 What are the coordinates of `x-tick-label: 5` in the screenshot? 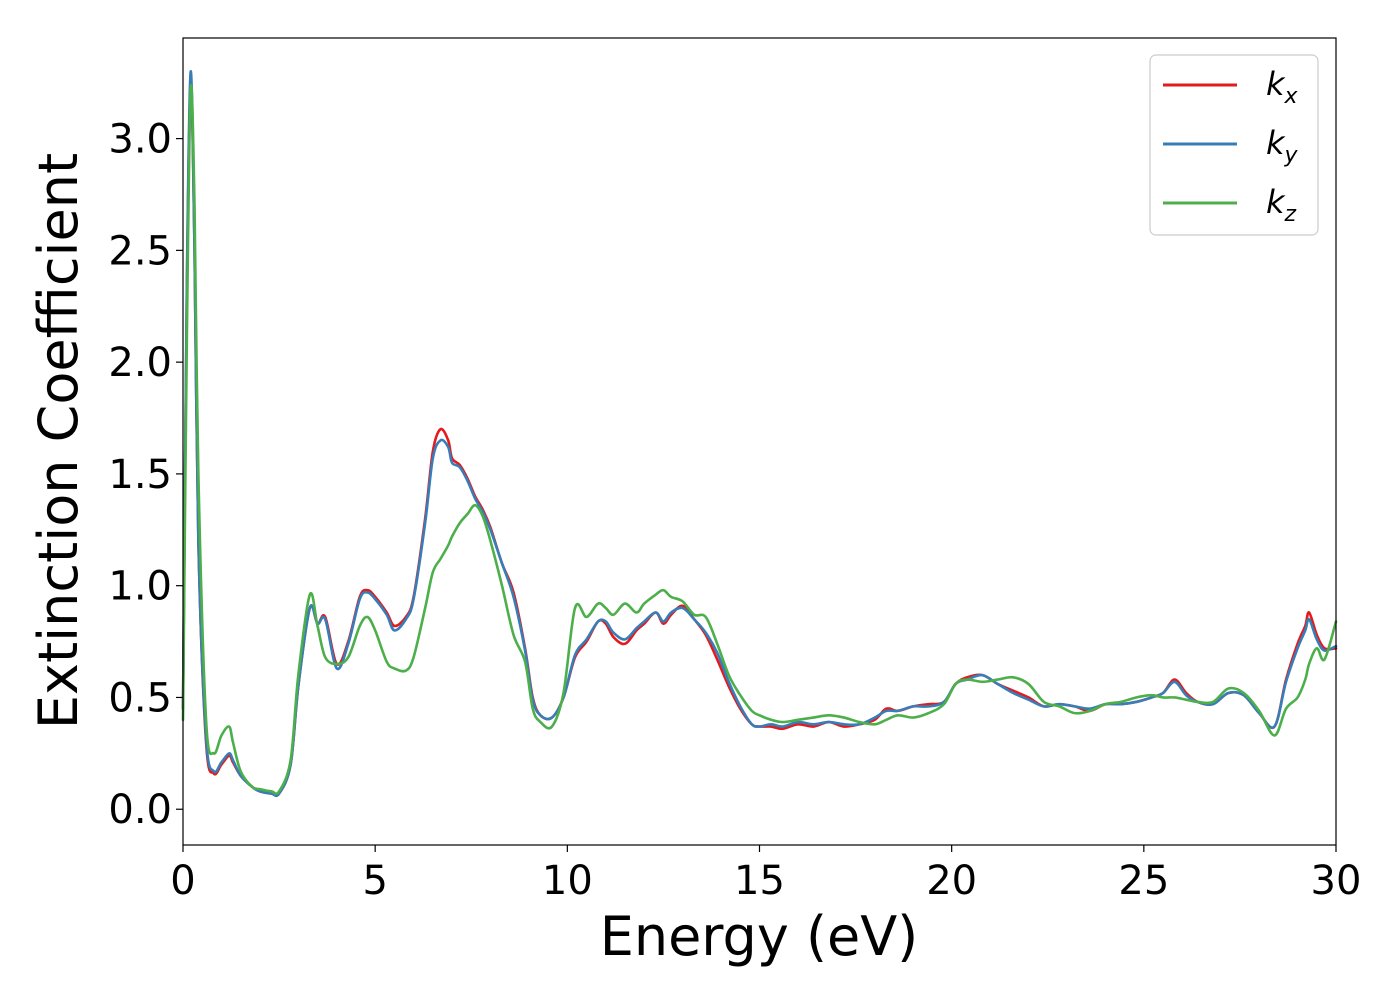 It's located at (374, 881).